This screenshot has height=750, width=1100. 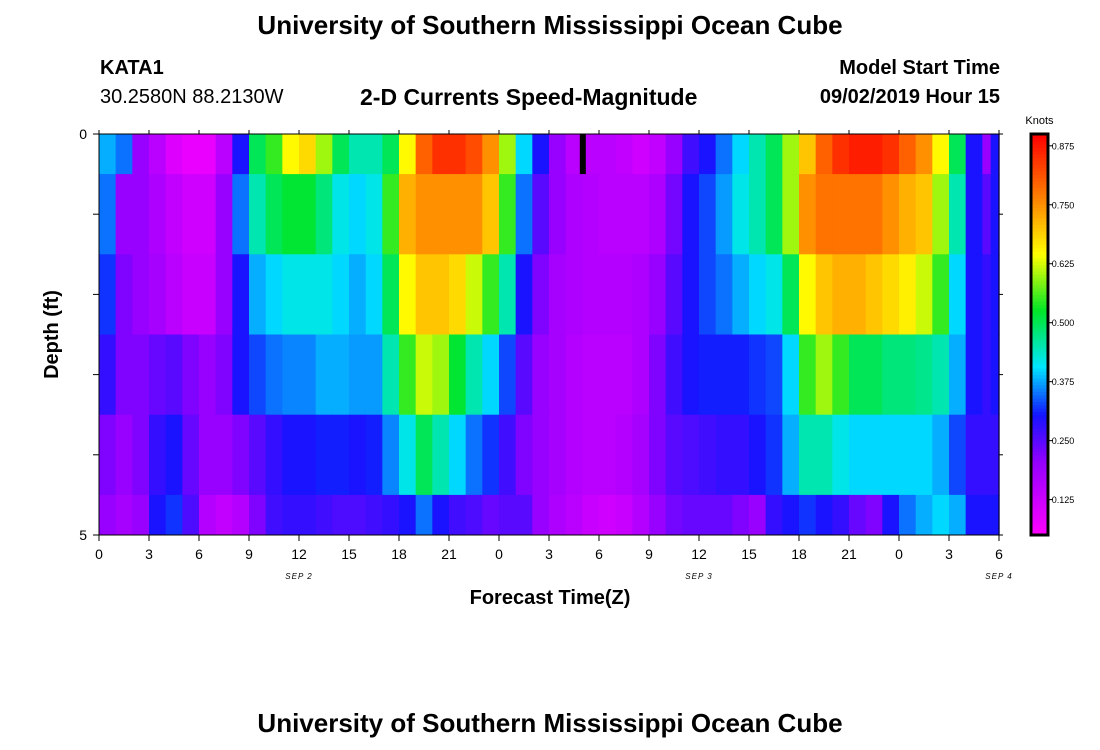 I want to click on y-tick-label: 0, so click(x=83, y=134).